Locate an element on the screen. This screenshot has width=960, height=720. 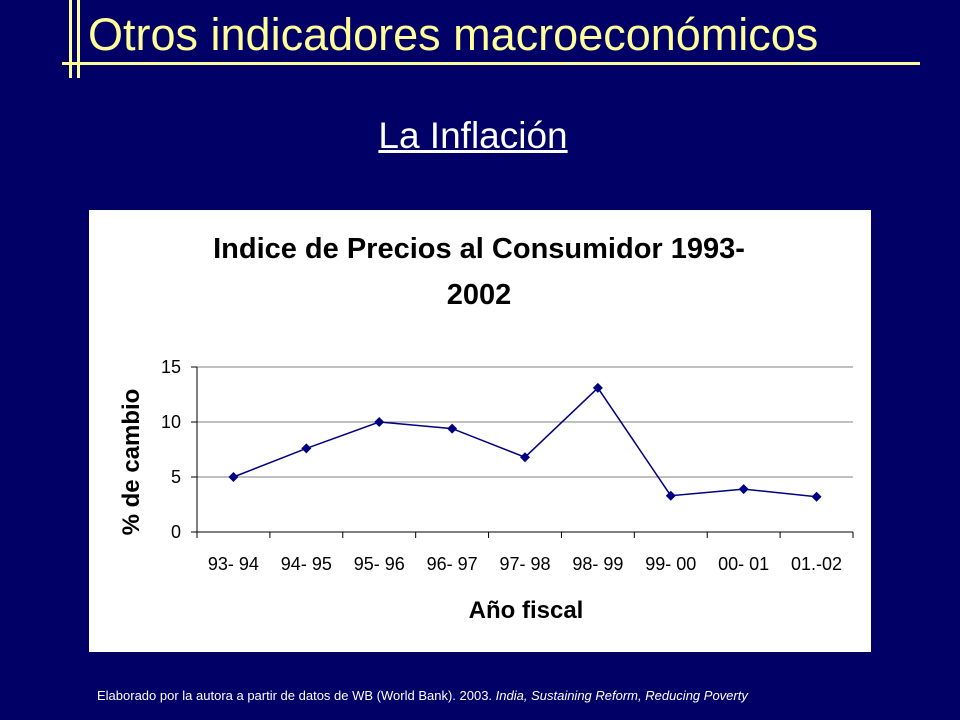
x-tick-label: 00- 01 is located at coordinates (743, 564).